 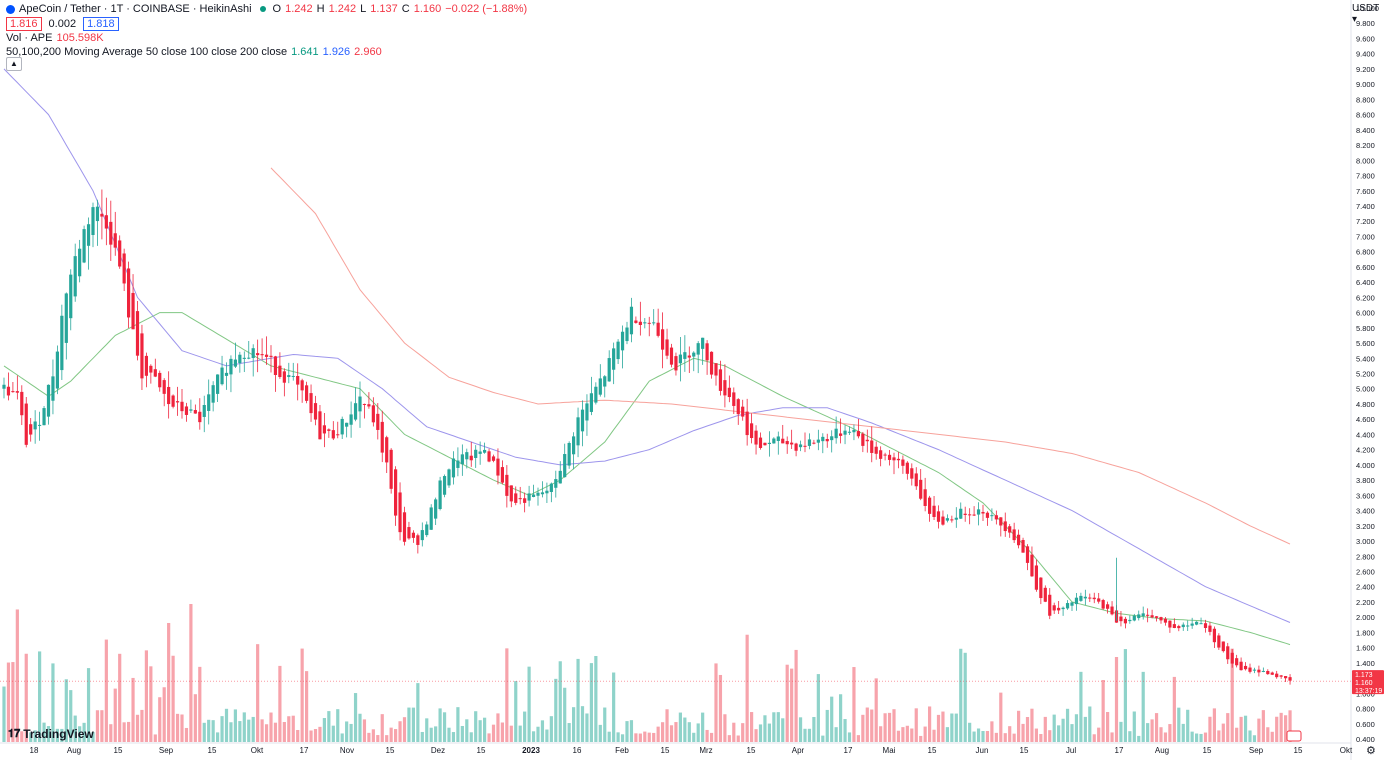 What do you see at coordinates (342, 9) in the screenshot?
I see `ohlc-high: 1.242` at bounding box center [342, 9].